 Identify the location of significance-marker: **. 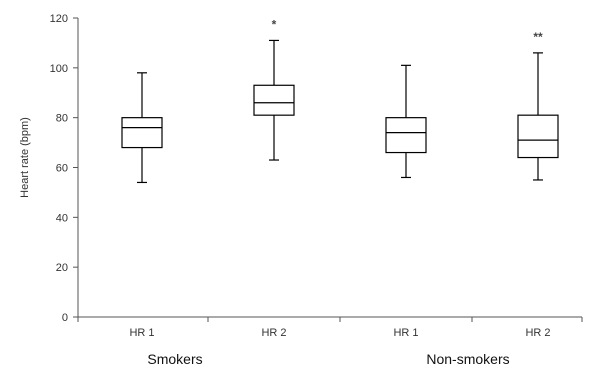
(538, 37).